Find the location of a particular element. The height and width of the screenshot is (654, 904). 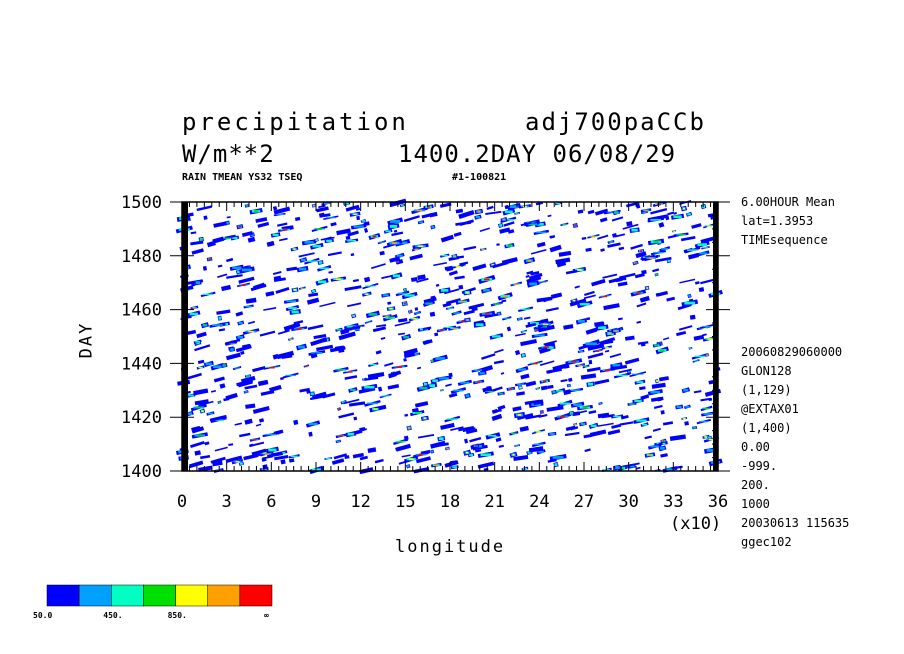

colorbar-label: 850. is located at coordinates (177, 615).